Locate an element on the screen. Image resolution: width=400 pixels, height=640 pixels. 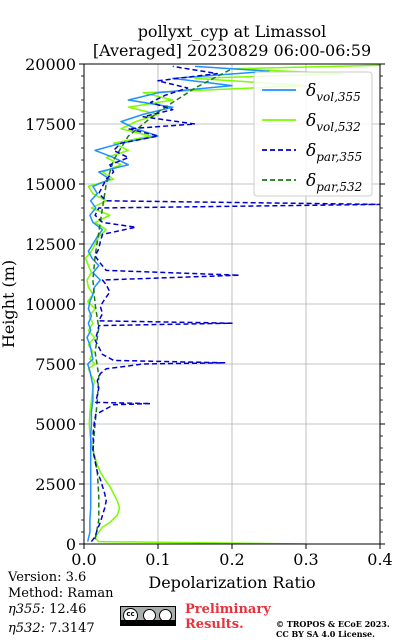
legend-label-3: δpar,532 is located at coordinates (334, 182).